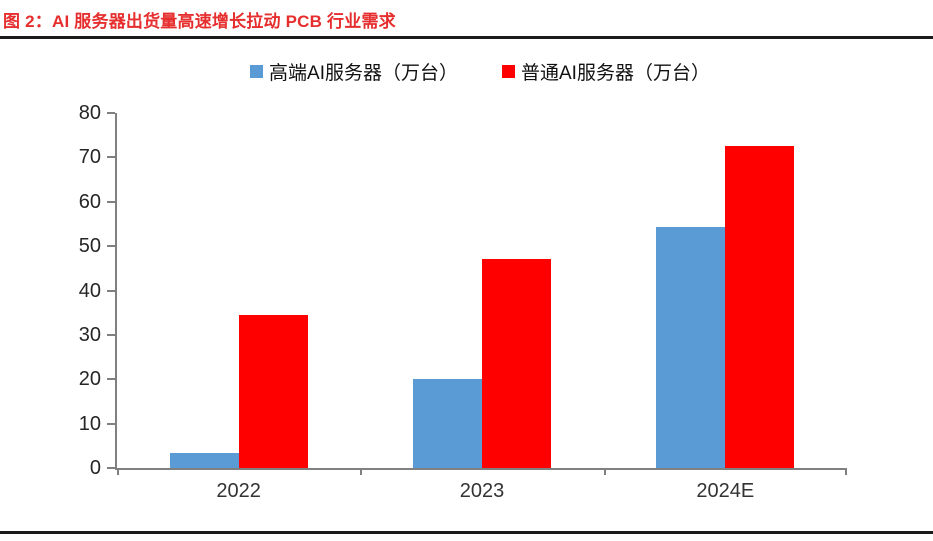 This screenshot has width=933, height=541. What do you see at coordinates (725, 491) in the screenshot?
I see `x-axis-label-2024E: 2024E` at bounding box center [725, 491].